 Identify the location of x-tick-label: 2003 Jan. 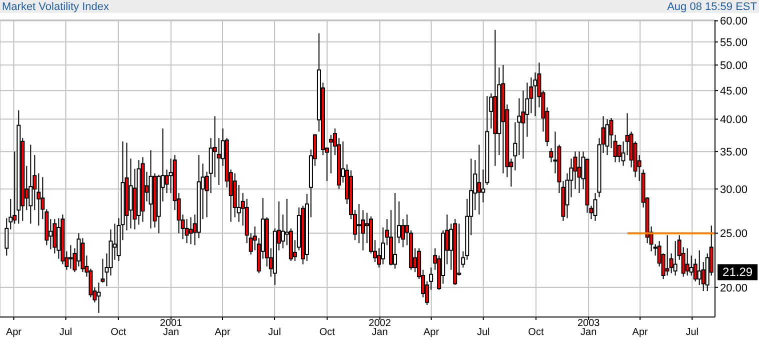
(588, 328).